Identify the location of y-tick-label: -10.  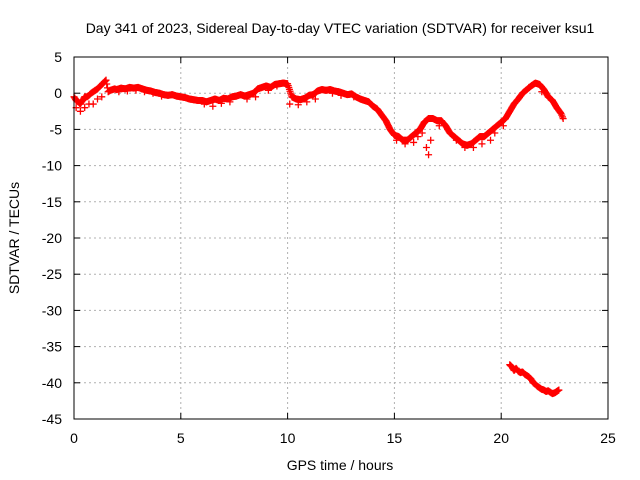
(52, 166).